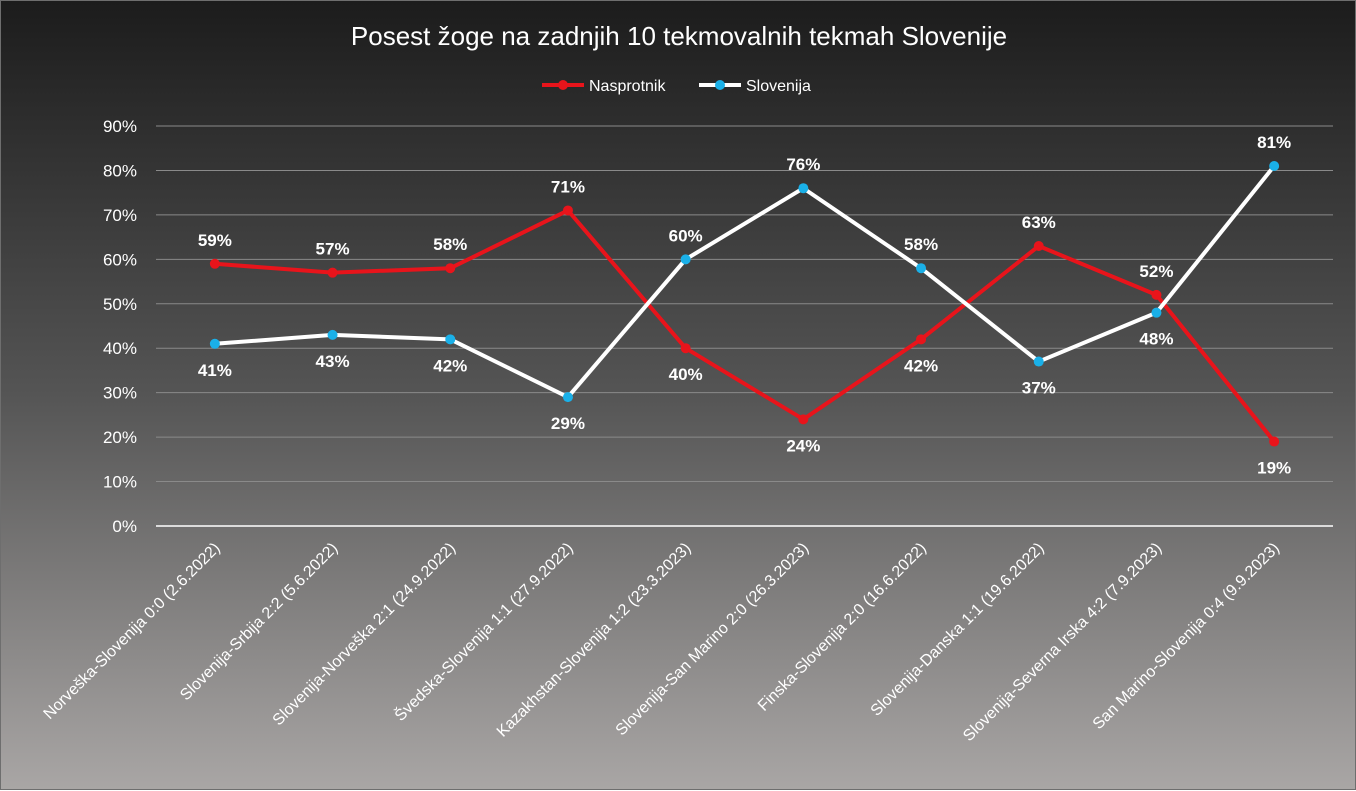  What do you see at coordinates (594, 640) in the screenshot?
I see `x-tick-label: Kazakhstan-Slovenija 1:2 (23.3.2023)` at bounding box center [594, 640].